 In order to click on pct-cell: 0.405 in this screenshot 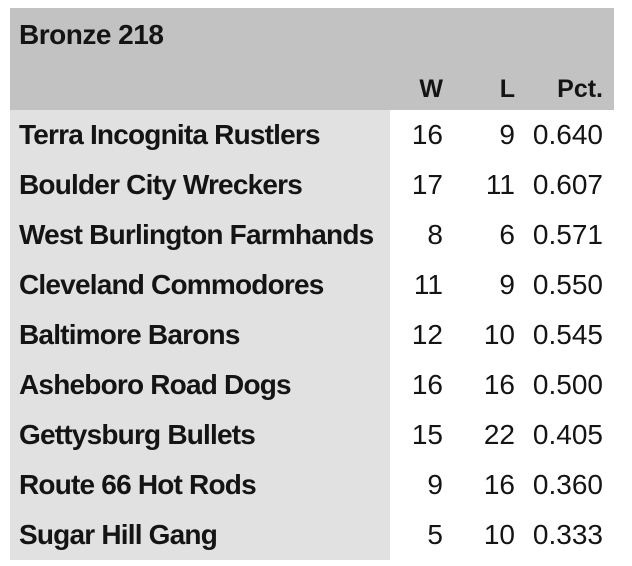, I will do `click(567, 434)`.